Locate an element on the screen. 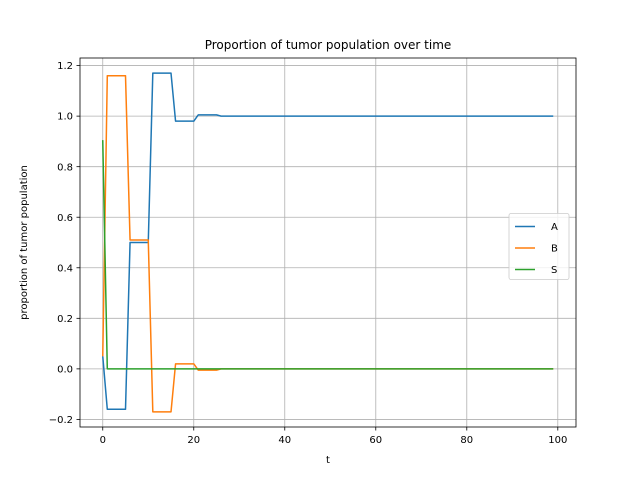 The width and height of the screenshot is (640, 480). y-tick-label: 0.8 is located at coordinates (65, 167).